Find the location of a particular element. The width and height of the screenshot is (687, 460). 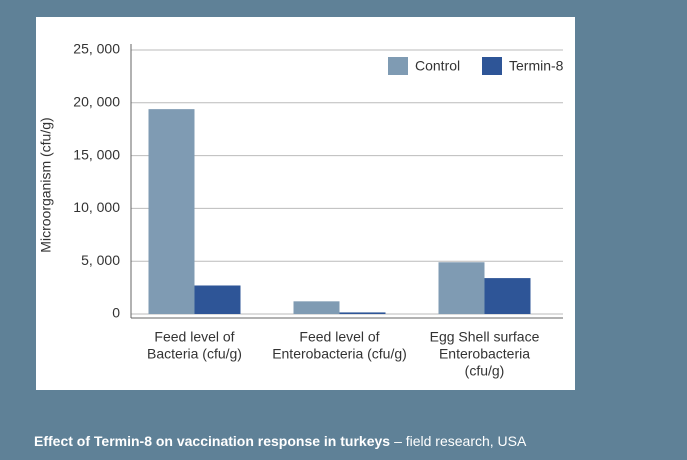

y-tick-label: 10, 000 is located at coordinates (96, 207).